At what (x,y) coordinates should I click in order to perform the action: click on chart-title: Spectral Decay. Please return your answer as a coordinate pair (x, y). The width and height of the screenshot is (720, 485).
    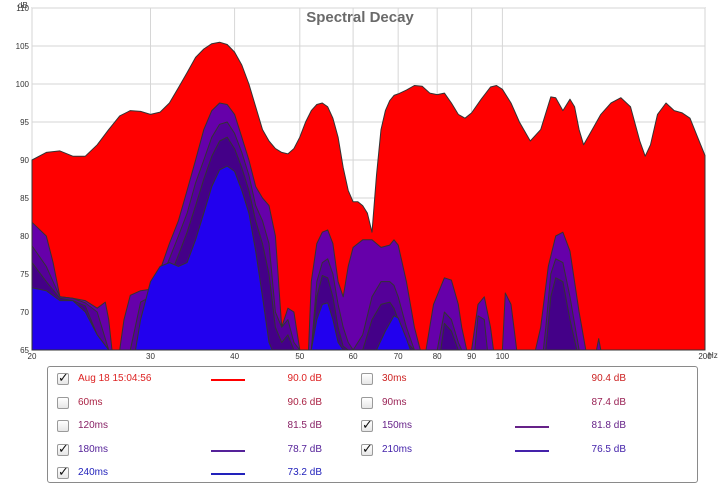
    Looking at the image, I should click on (360, 17).